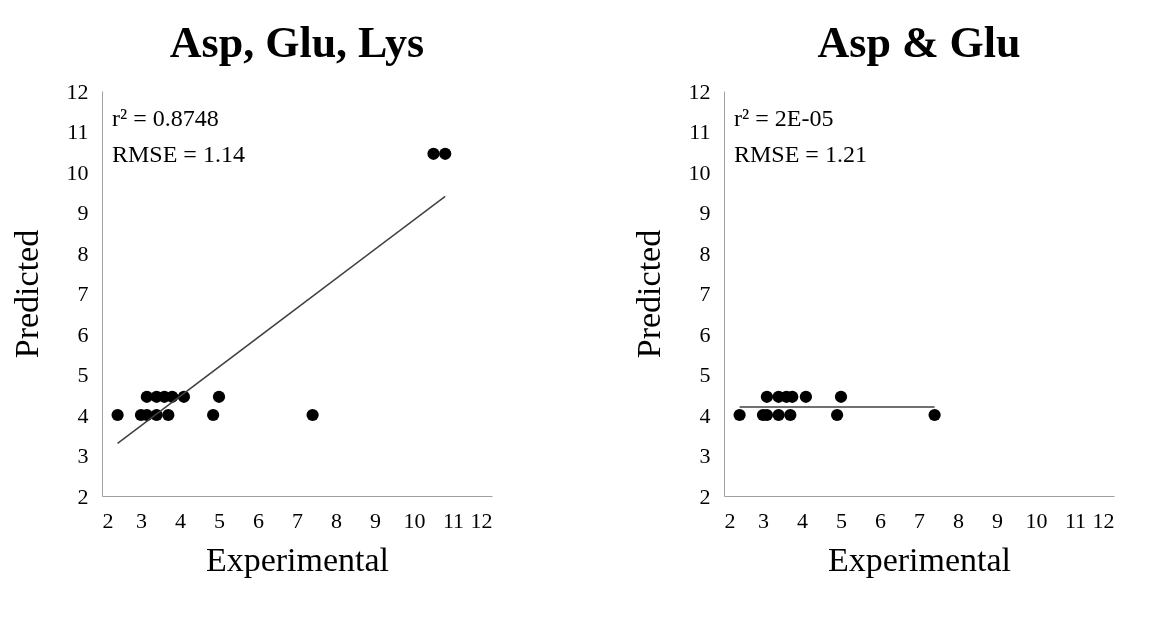  What do you see at coordinates (784, 118) in the screenshot?
I see `annotation: r² = 2E-05` at bounding box center [784, 118].